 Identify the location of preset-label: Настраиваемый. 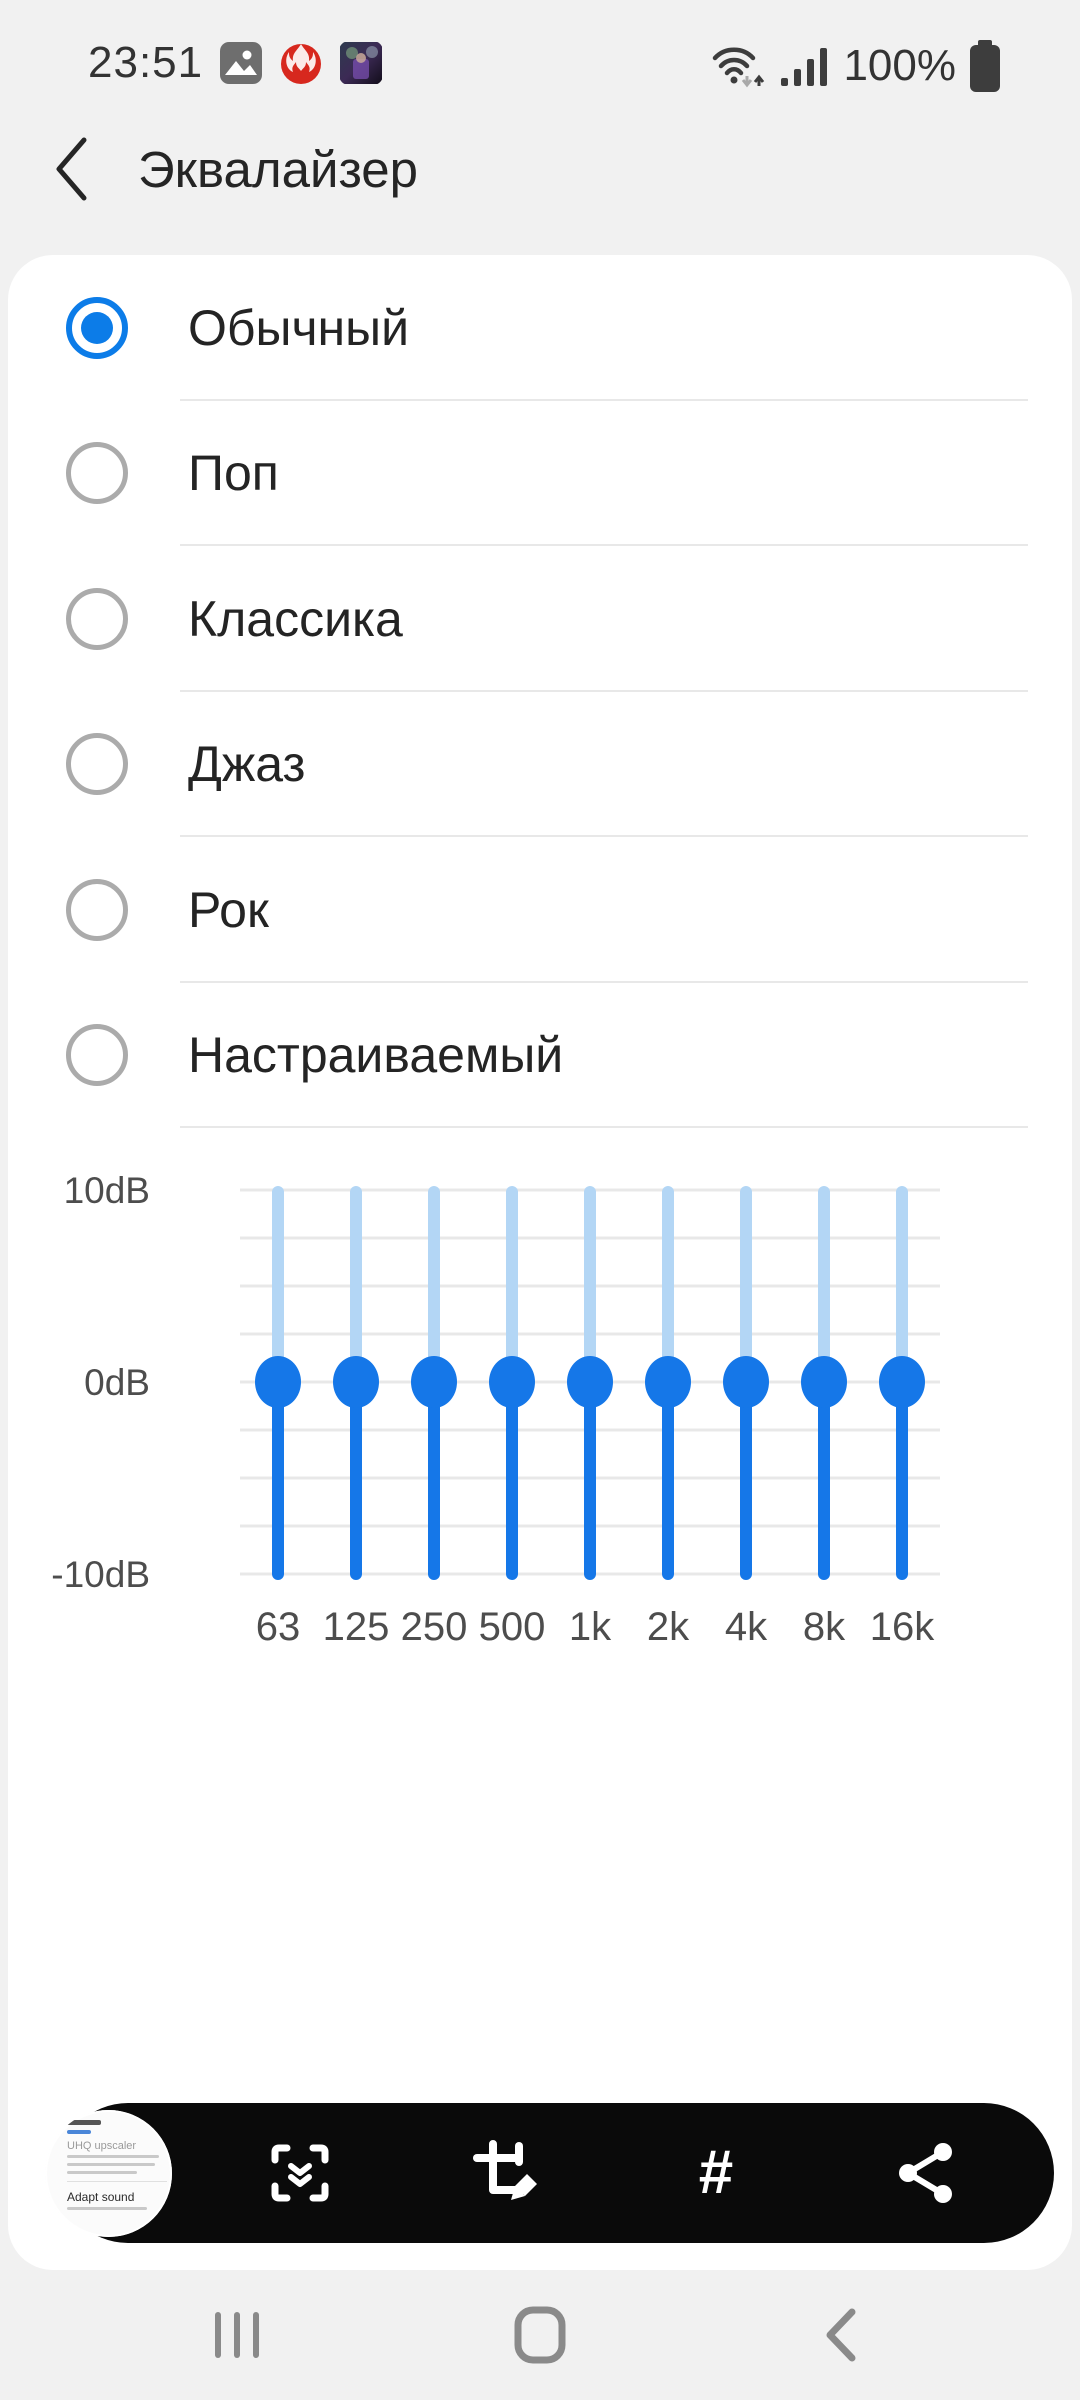
(376, 1055).